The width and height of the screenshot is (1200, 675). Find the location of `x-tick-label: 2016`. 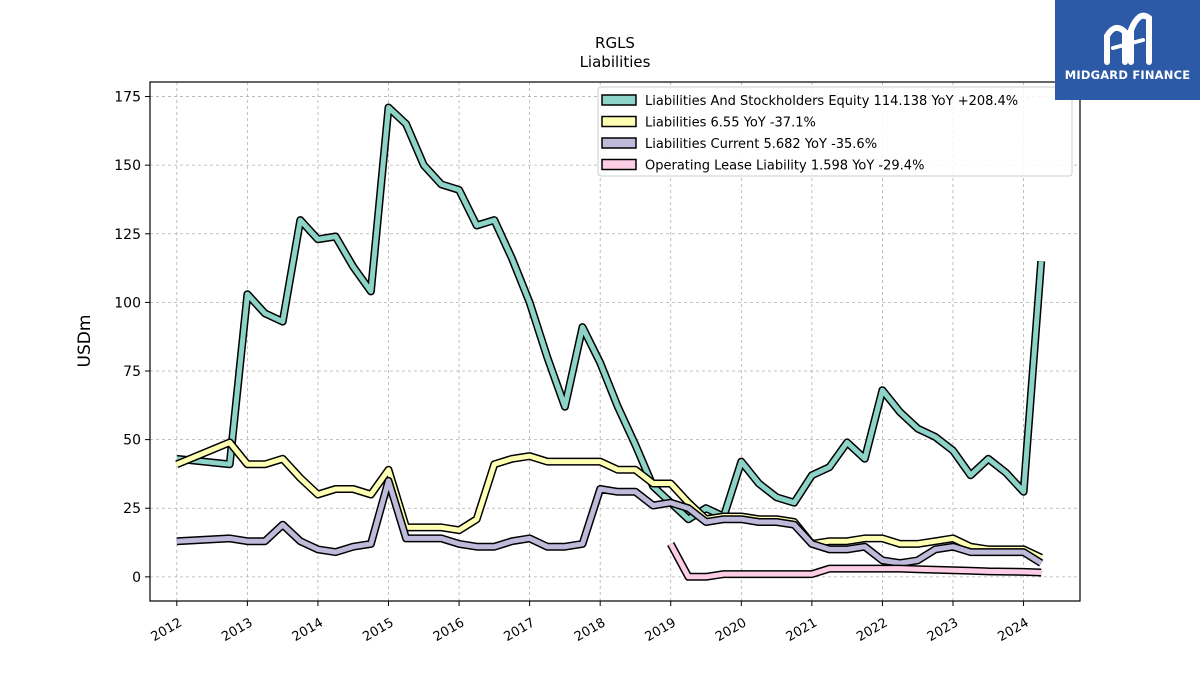

x-tick-label: 2016 is located at coordinates (449, 630).